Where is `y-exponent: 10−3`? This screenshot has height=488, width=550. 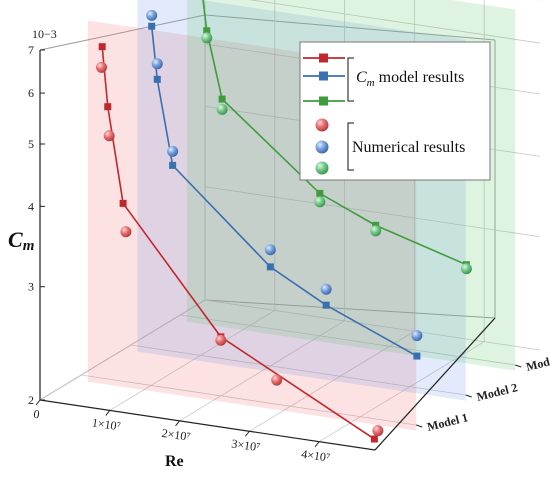 y-exponent: 10−3 is located at coordinates (44, 34).